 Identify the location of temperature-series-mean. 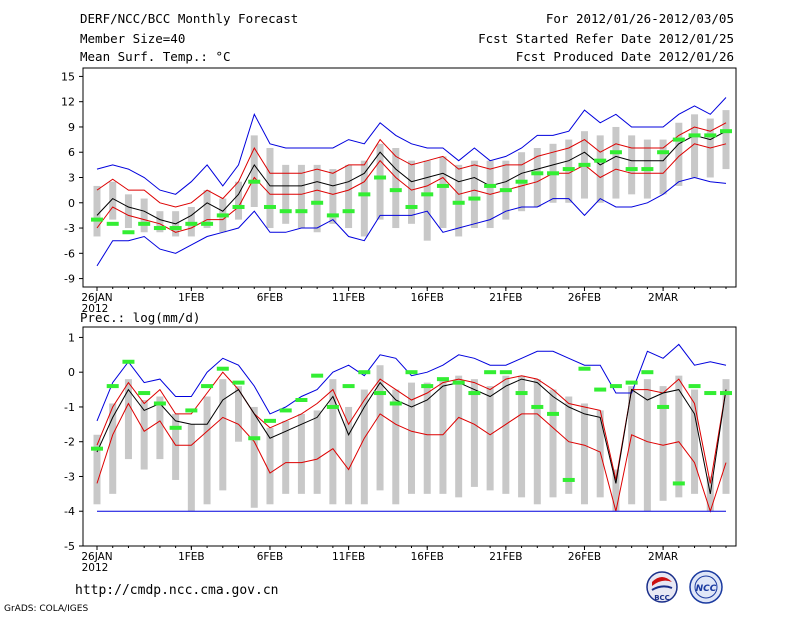
(411, 177).